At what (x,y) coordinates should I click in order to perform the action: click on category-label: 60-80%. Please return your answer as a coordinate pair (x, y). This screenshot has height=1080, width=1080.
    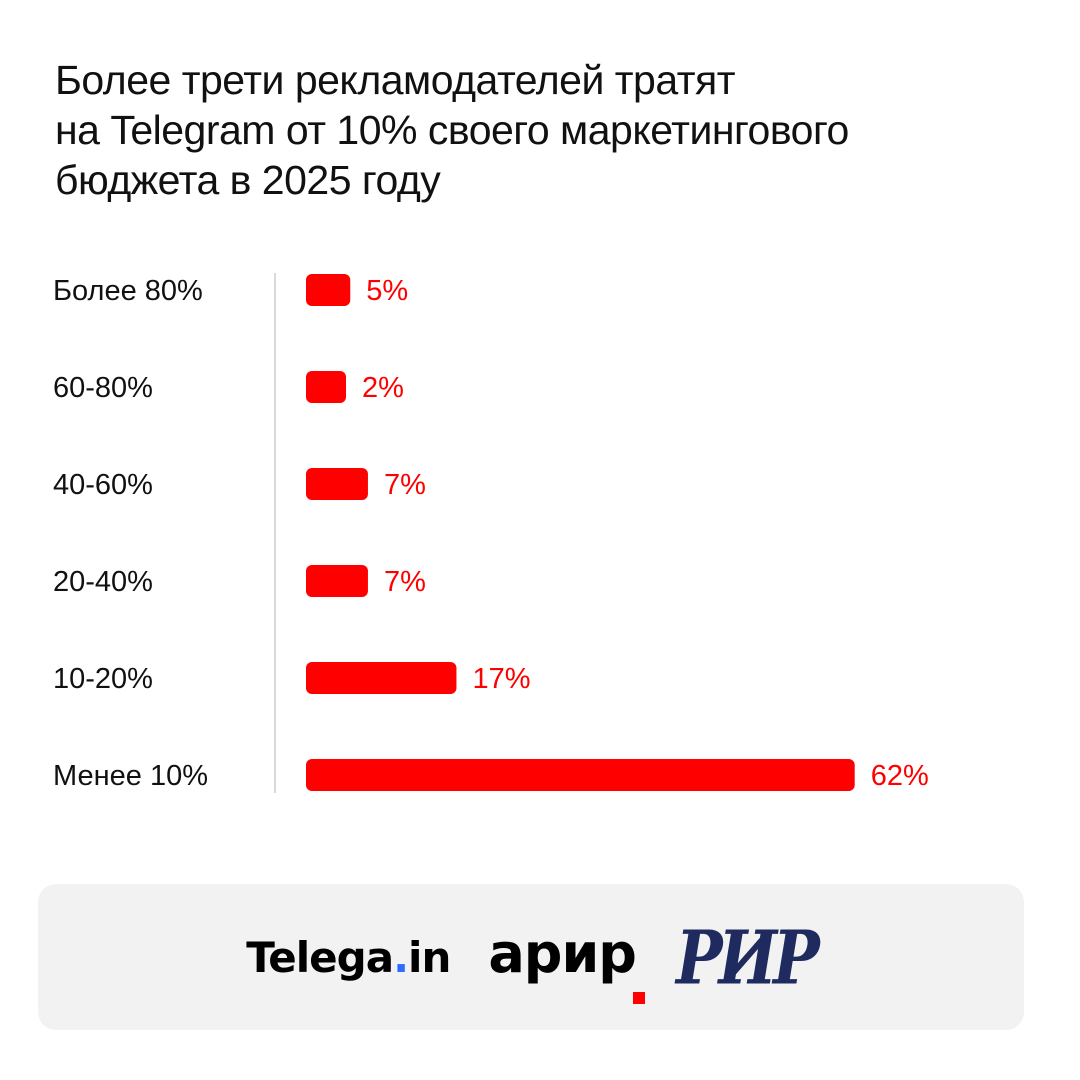
    Looking at the image, I should click on (103, 388).